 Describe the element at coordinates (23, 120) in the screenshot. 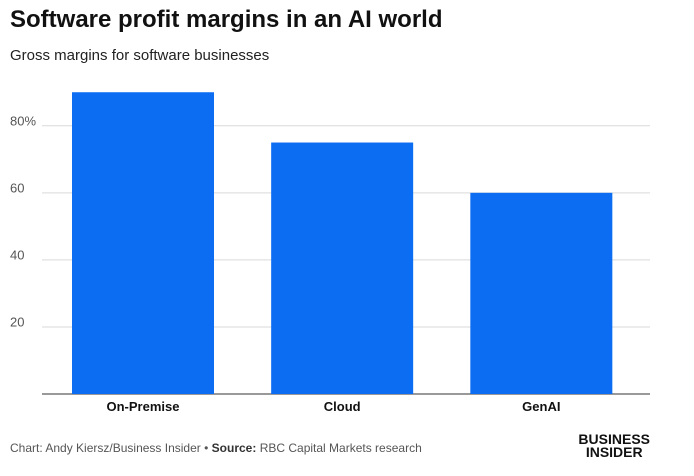

I see `y-tick-label: 80%` at that location.